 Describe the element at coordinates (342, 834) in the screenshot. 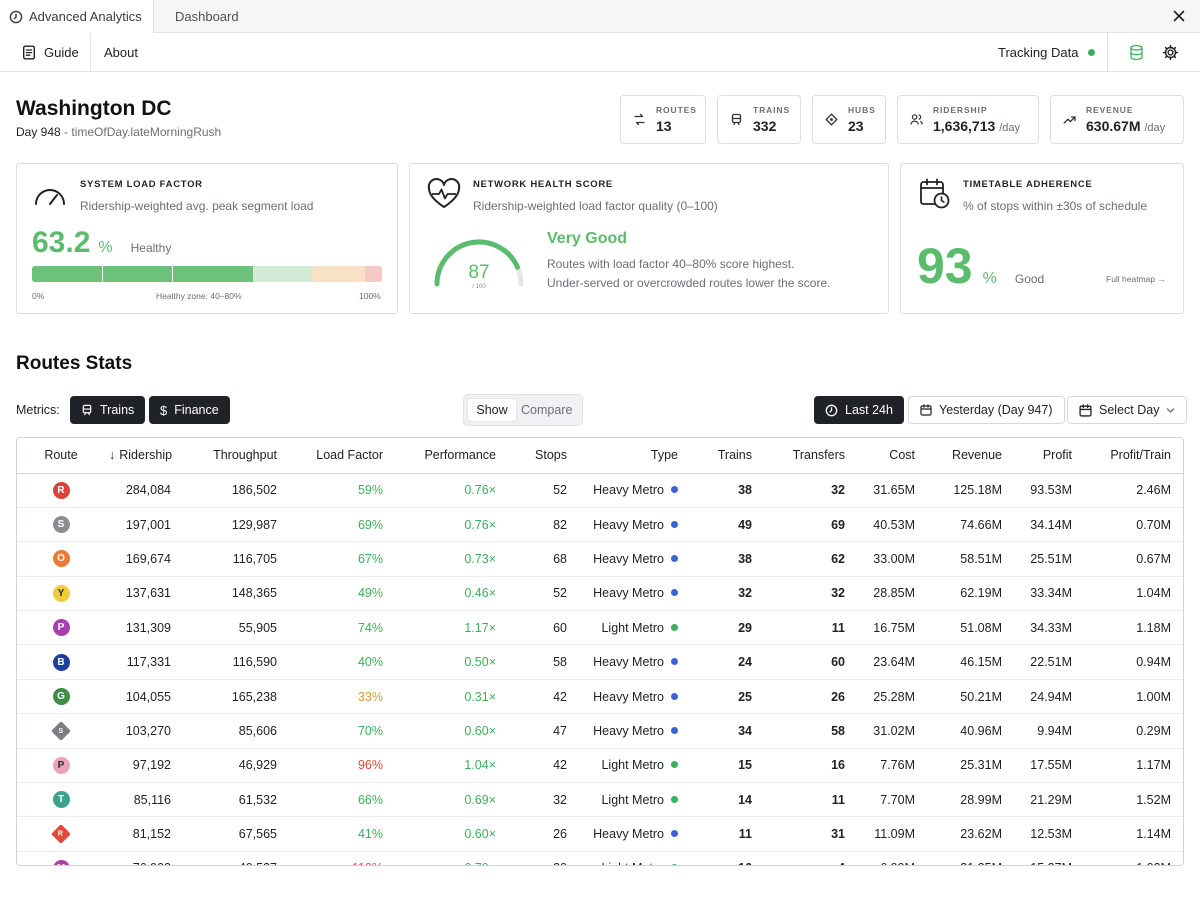

I see `load-factor-cell: 41%` at that location.